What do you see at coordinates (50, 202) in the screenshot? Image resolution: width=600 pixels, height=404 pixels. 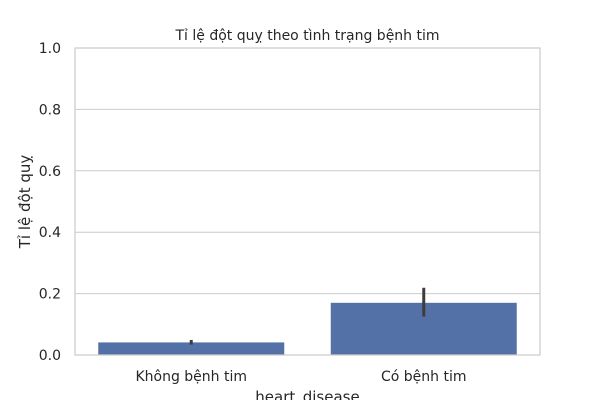 I see `y-tick-labels: 0.0 0.2 0.4 0.6 0.8 1.0` at bounding box center [50, 202].